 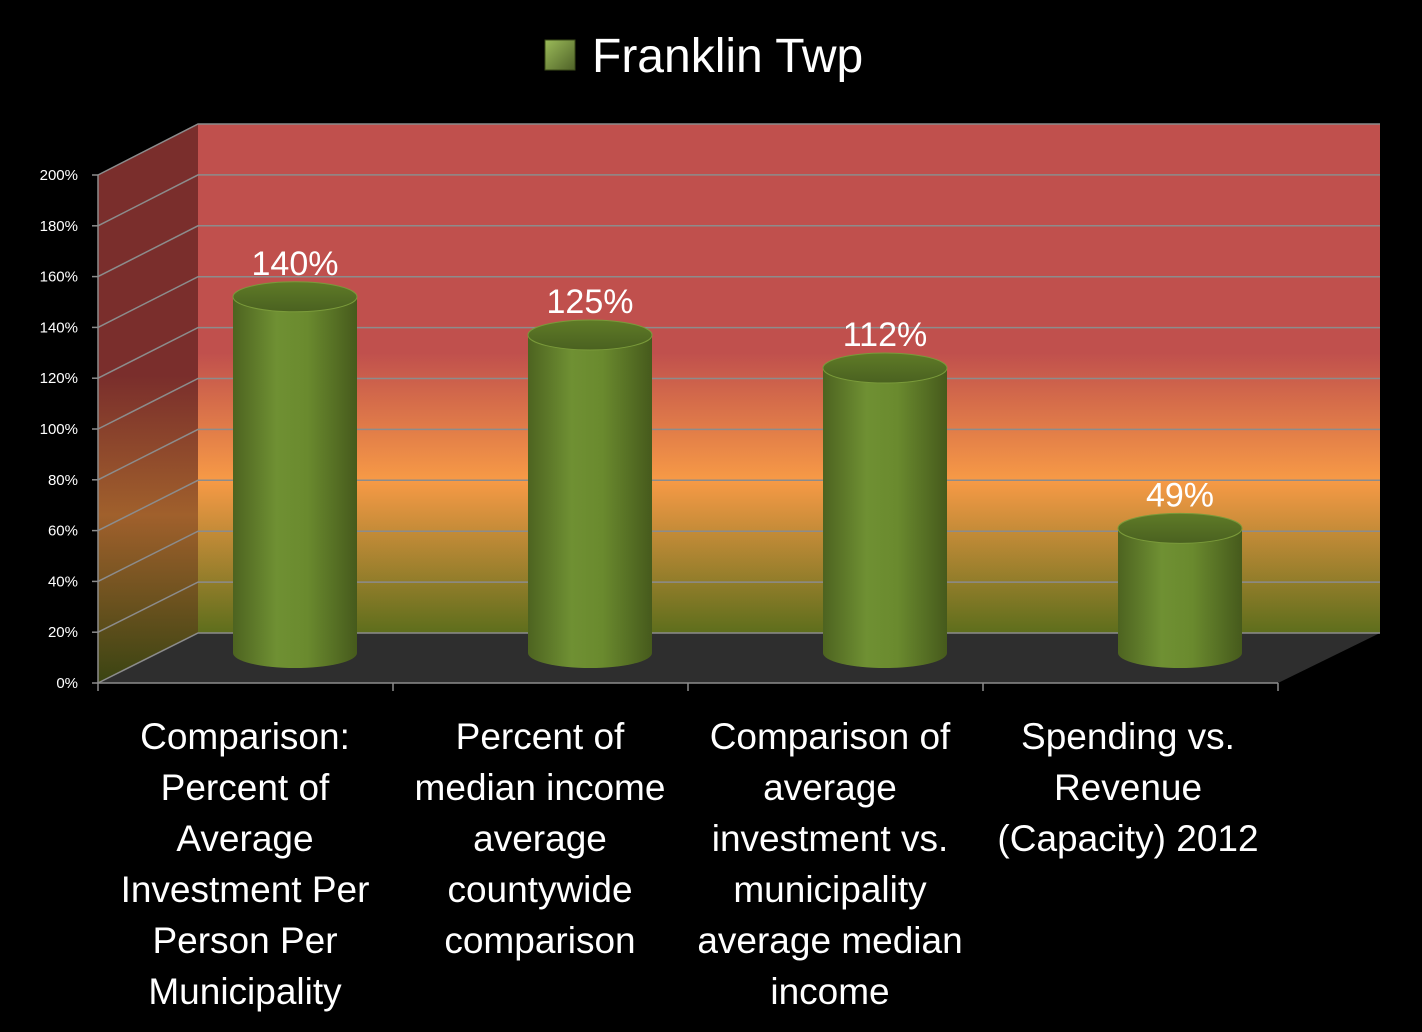 I want to click on y-tick-label: 120%, so click(x=59, y=378).